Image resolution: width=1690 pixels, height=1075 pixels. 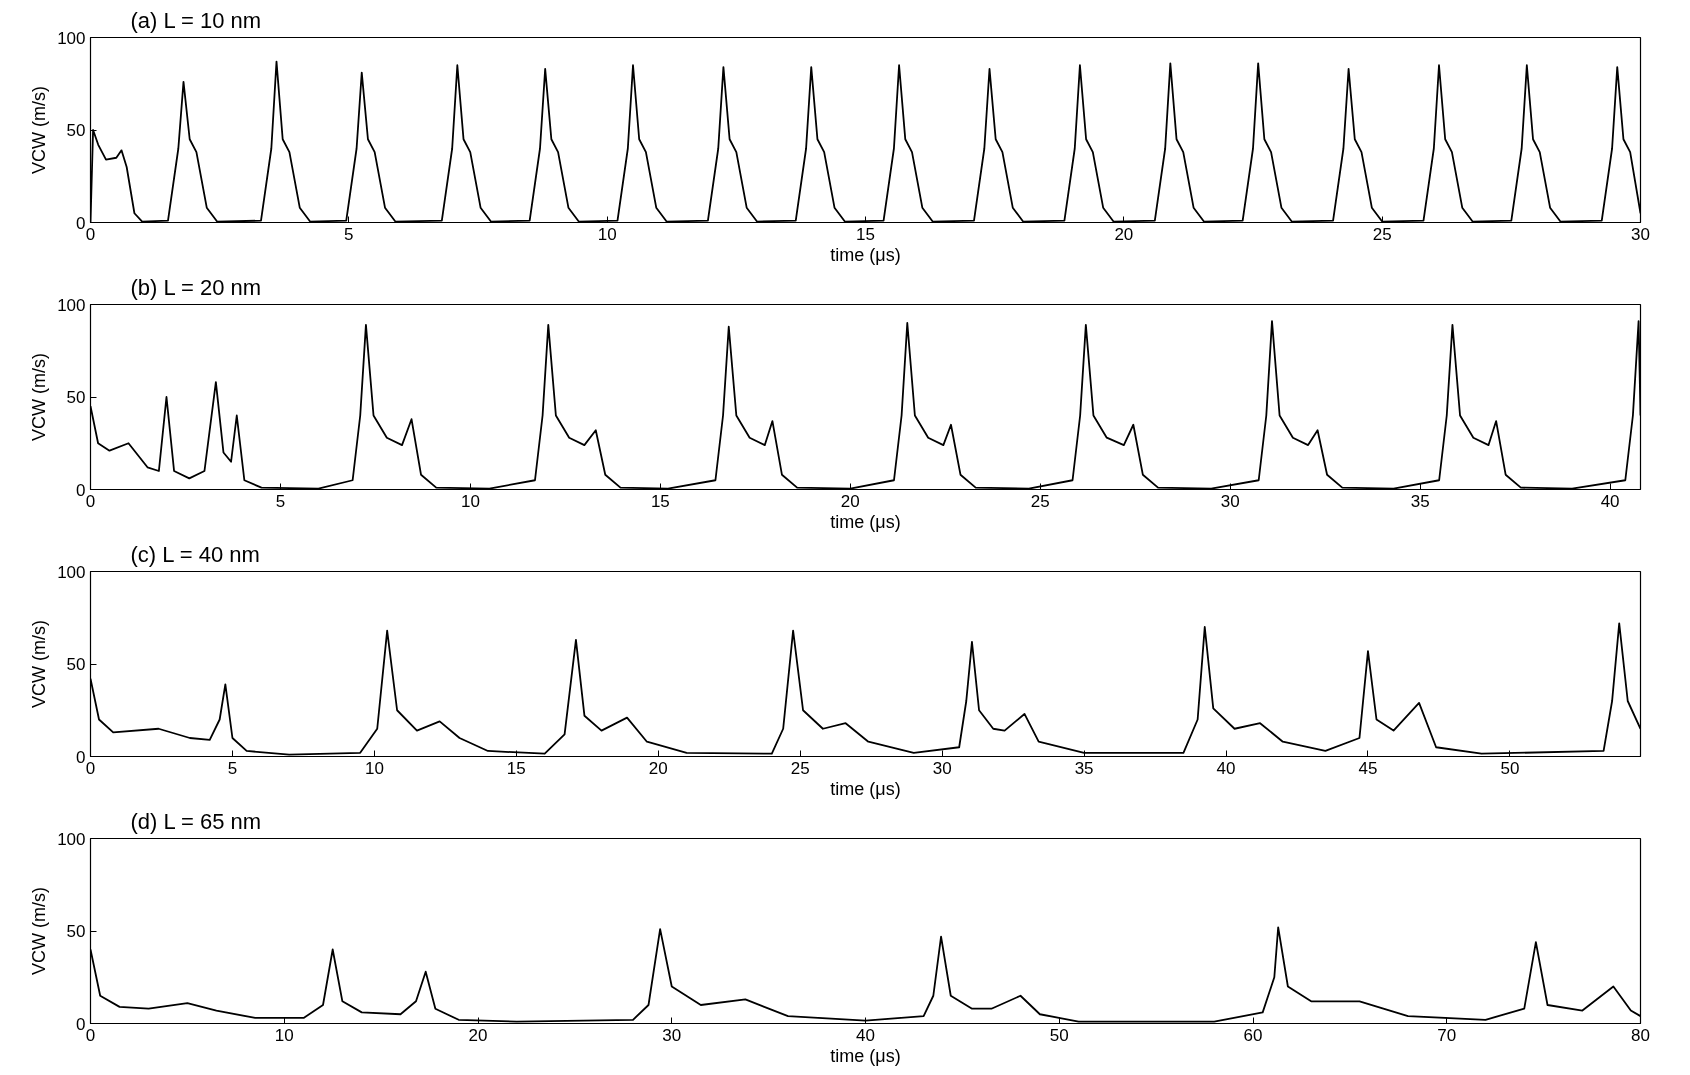 What do you see at coordinates (196, 287) in the screenshot?
I see `chart-title: (b) L = 20 nm` at bounding box center [196, 287].